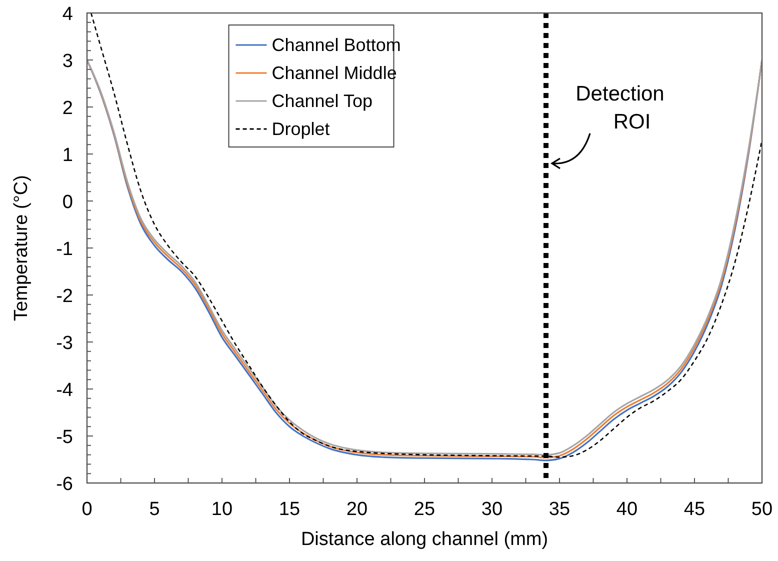 The height and width of the screenshot is (561, 778). I want to click on y-tick-label: 3, so click(67, 61).